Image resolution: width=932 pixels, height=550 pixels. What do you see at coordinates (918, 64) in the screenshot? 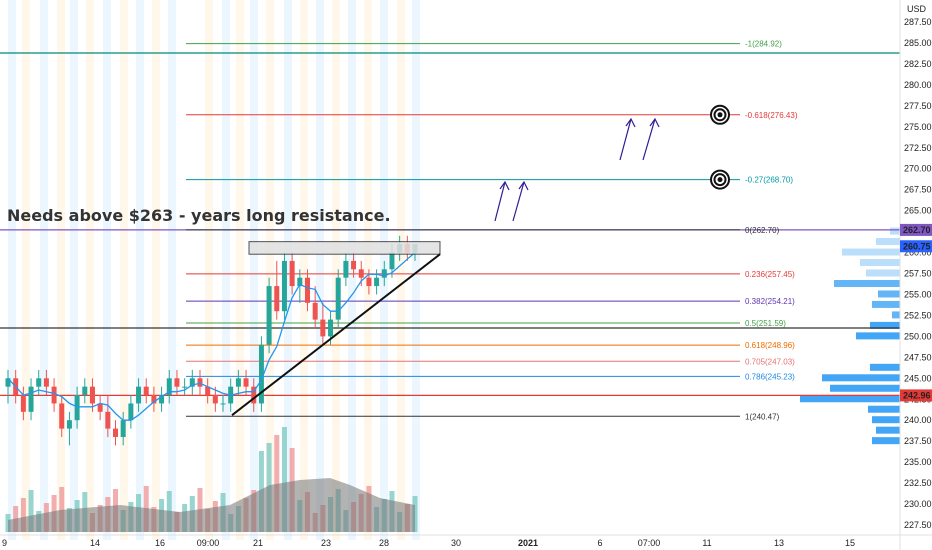
I see `price-tick-label: 282.50` at bounding box center [918, 64].